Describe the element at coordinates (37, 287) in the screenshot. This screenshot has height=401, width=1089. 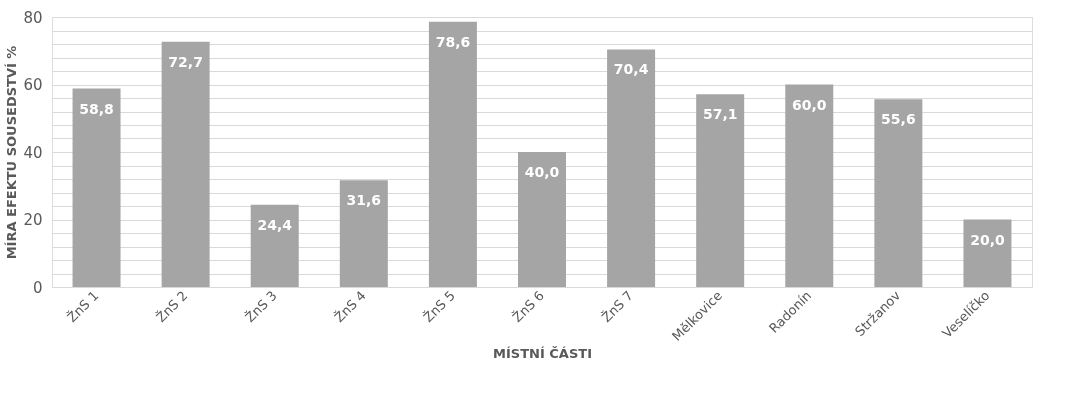
I see `y-tick-label: 0` at that location.